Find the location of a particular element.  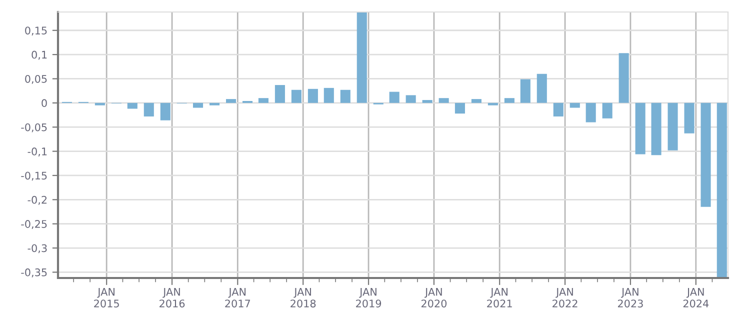

y-tick-label: -0,35 is located at coordinates (34, 273).